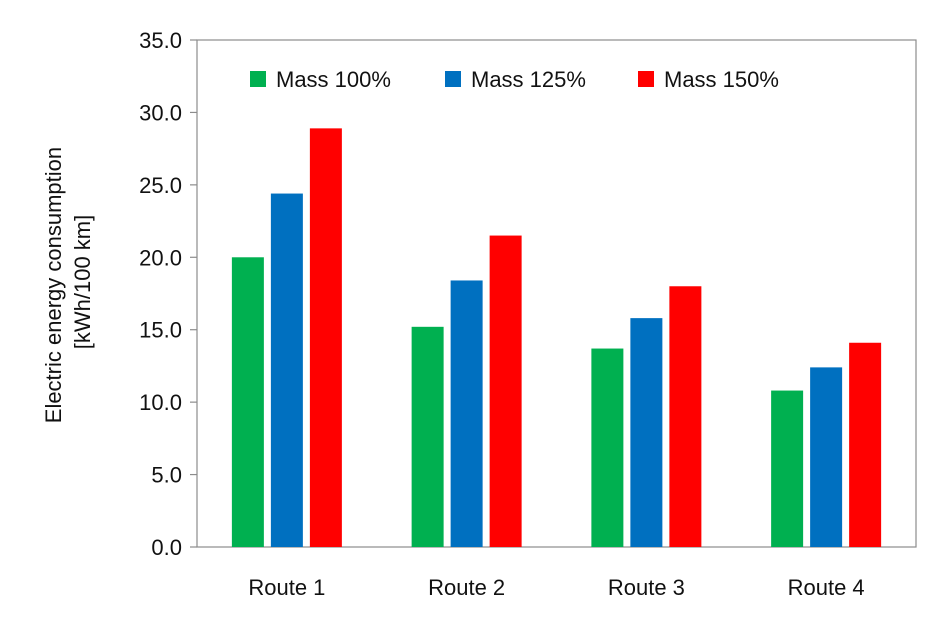 The image size is (940, 629). What do you see at coordinates (160, 402) in the screenshot?
I see `y-tick-label: 10.0` at bounding box center [160, 402].